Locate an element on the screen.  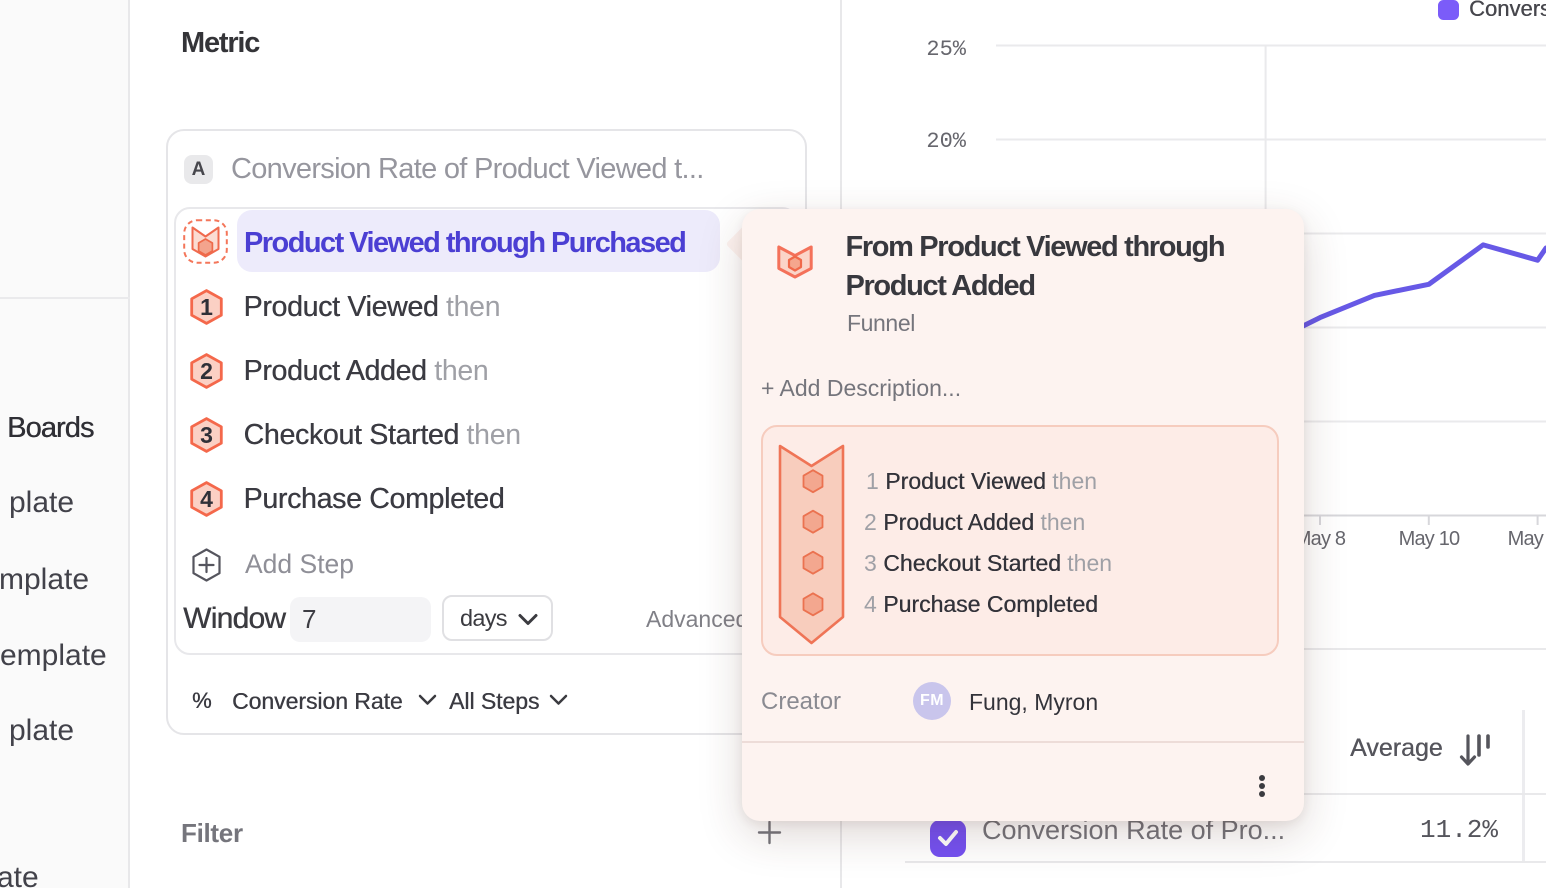
svg-text: 2 is located at coordinates (206, 371).